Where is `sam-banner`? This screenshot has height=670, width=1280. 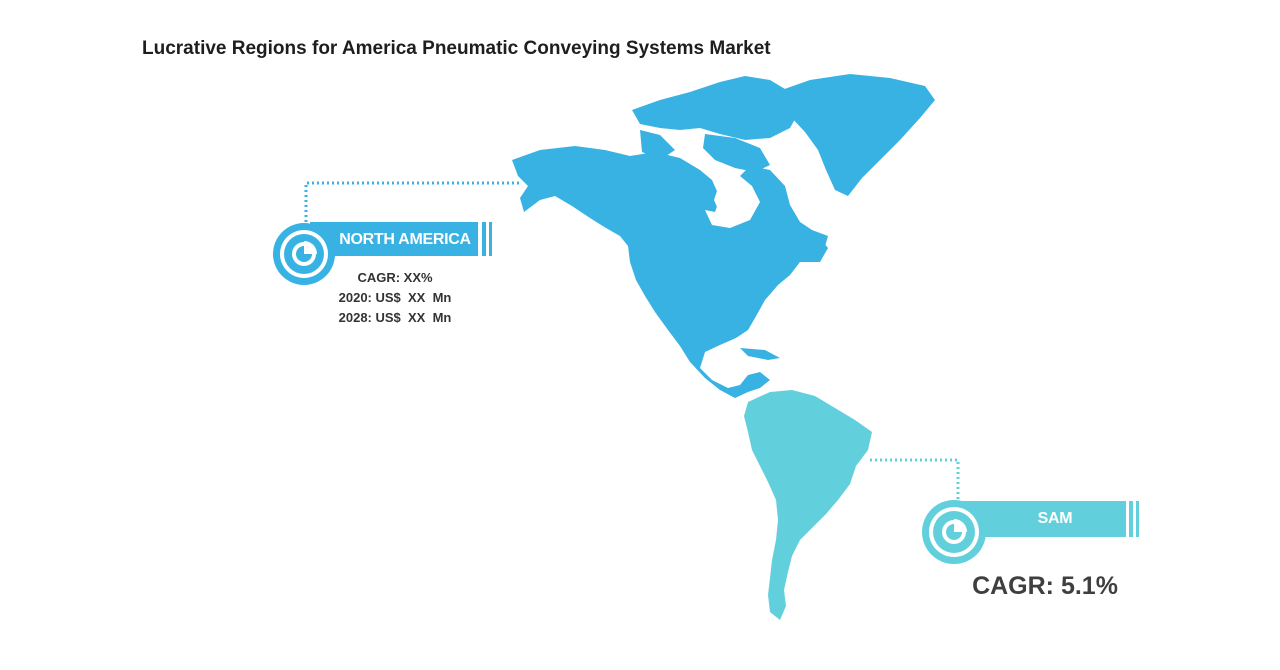
sam-banner is located at coordinates (1030, 532).